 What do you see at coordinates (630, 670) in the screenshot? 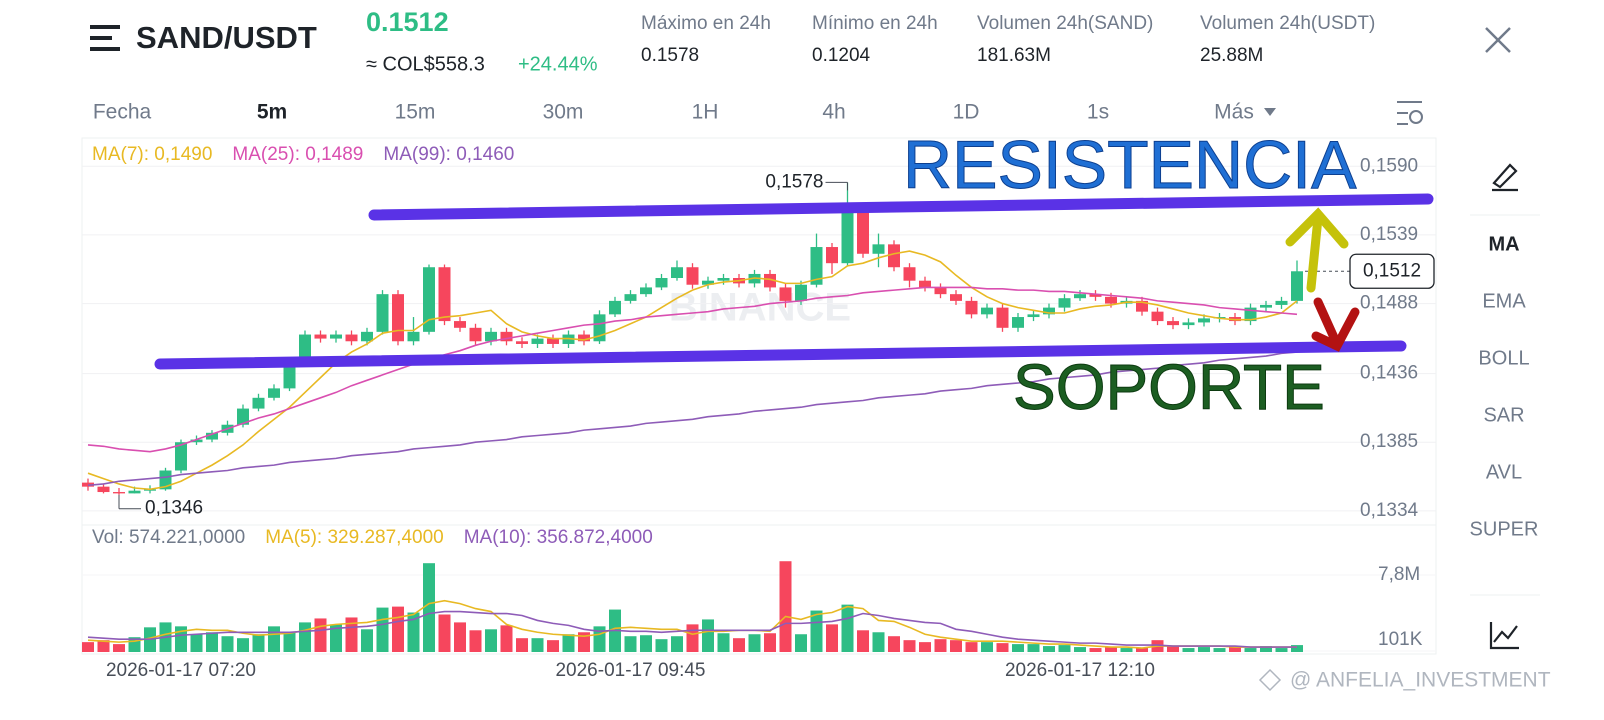
I see `x-tick-label: 2026-01-17 09:45` at bounding box center [630, 670].